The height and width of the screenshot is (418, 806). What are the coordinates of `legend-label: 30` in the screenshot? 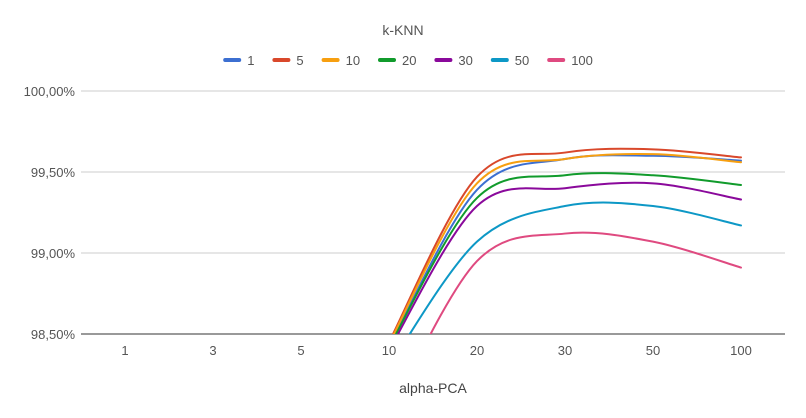 It's located at (465, 60).